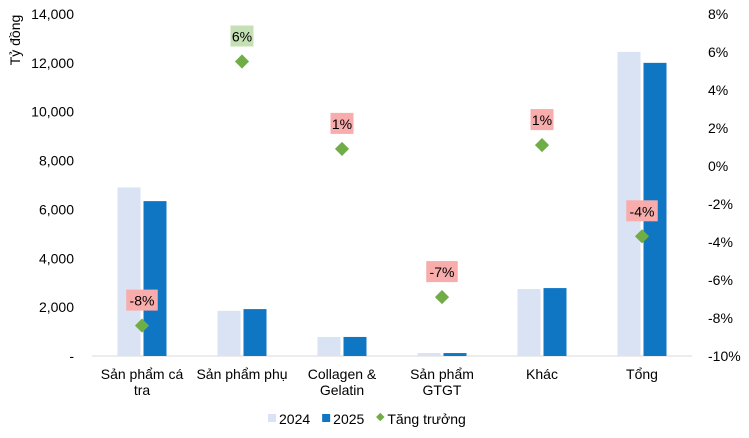 The width and height of the screenshot is (749, 438). What do you see at coordinates (720, 204) in the screenshot?
I see `y2-tick-label: -2%` at bounding box center [720, 204].